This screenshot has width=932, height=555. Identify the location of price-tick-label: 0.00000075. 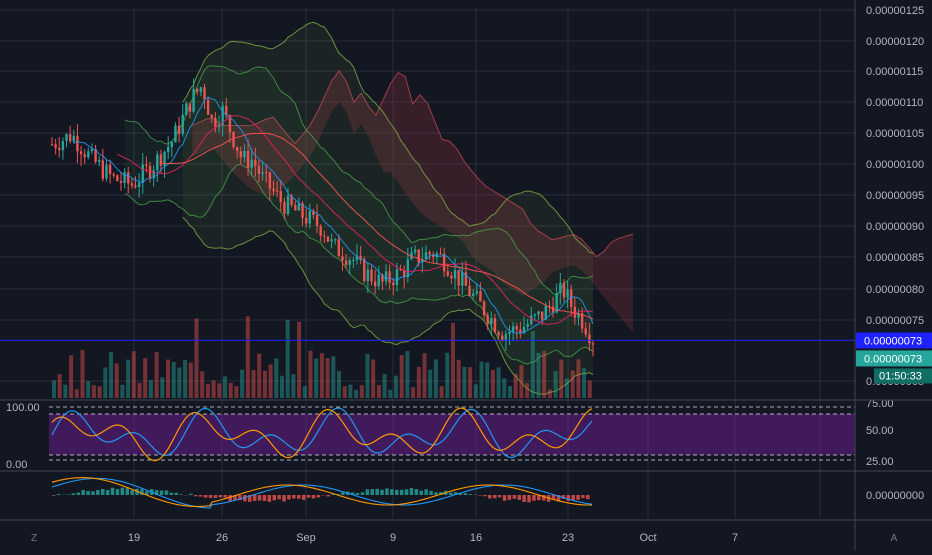
(895, 321).